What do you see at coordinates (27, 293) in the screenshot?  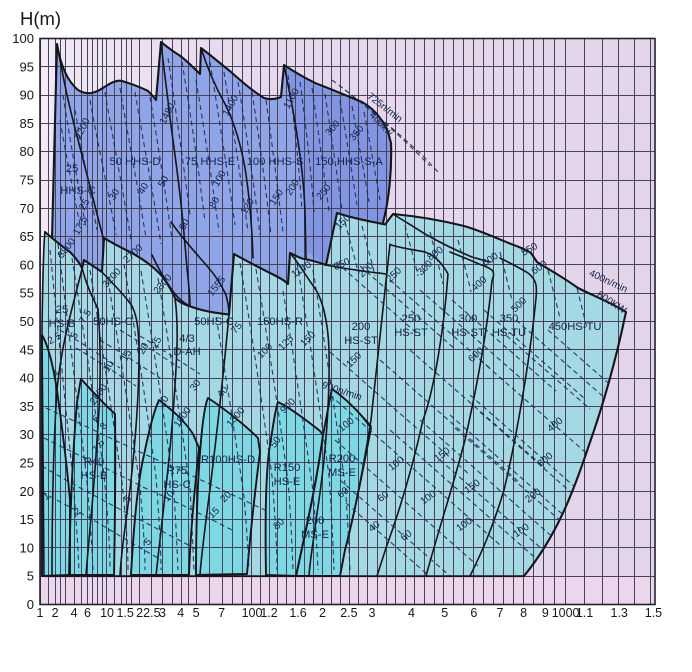 I see `svg-text: 55` at bounding box center [27, 293].